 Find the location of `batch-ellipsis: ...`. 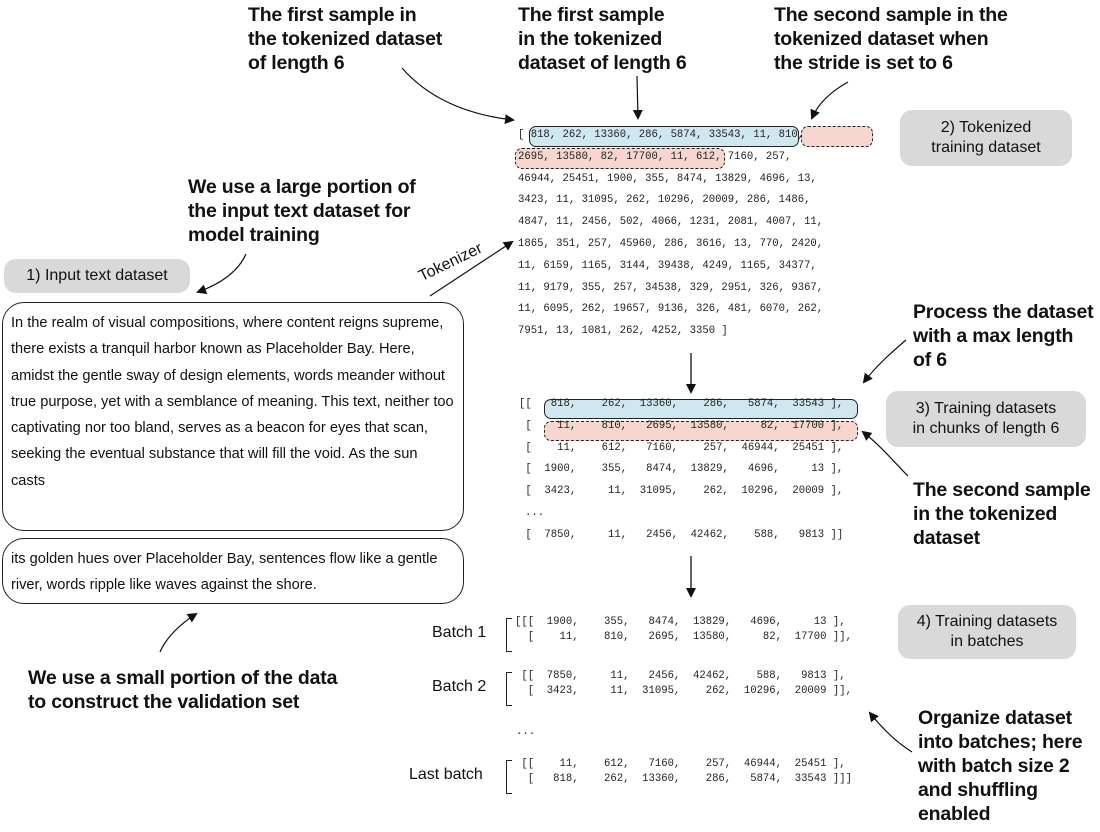

batch-ellipsis: ... is located at coordinates (526, 732).